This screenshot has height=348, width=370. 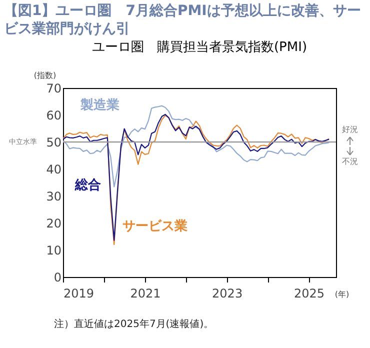 What do you see at coordinates (182, 20) in the screenshot?
I see `chart-title: 【図1】ユーロ圏 7月総合PMIは予想以上に改善、サービス業部門がけん引` at bounding box center [182, 20].